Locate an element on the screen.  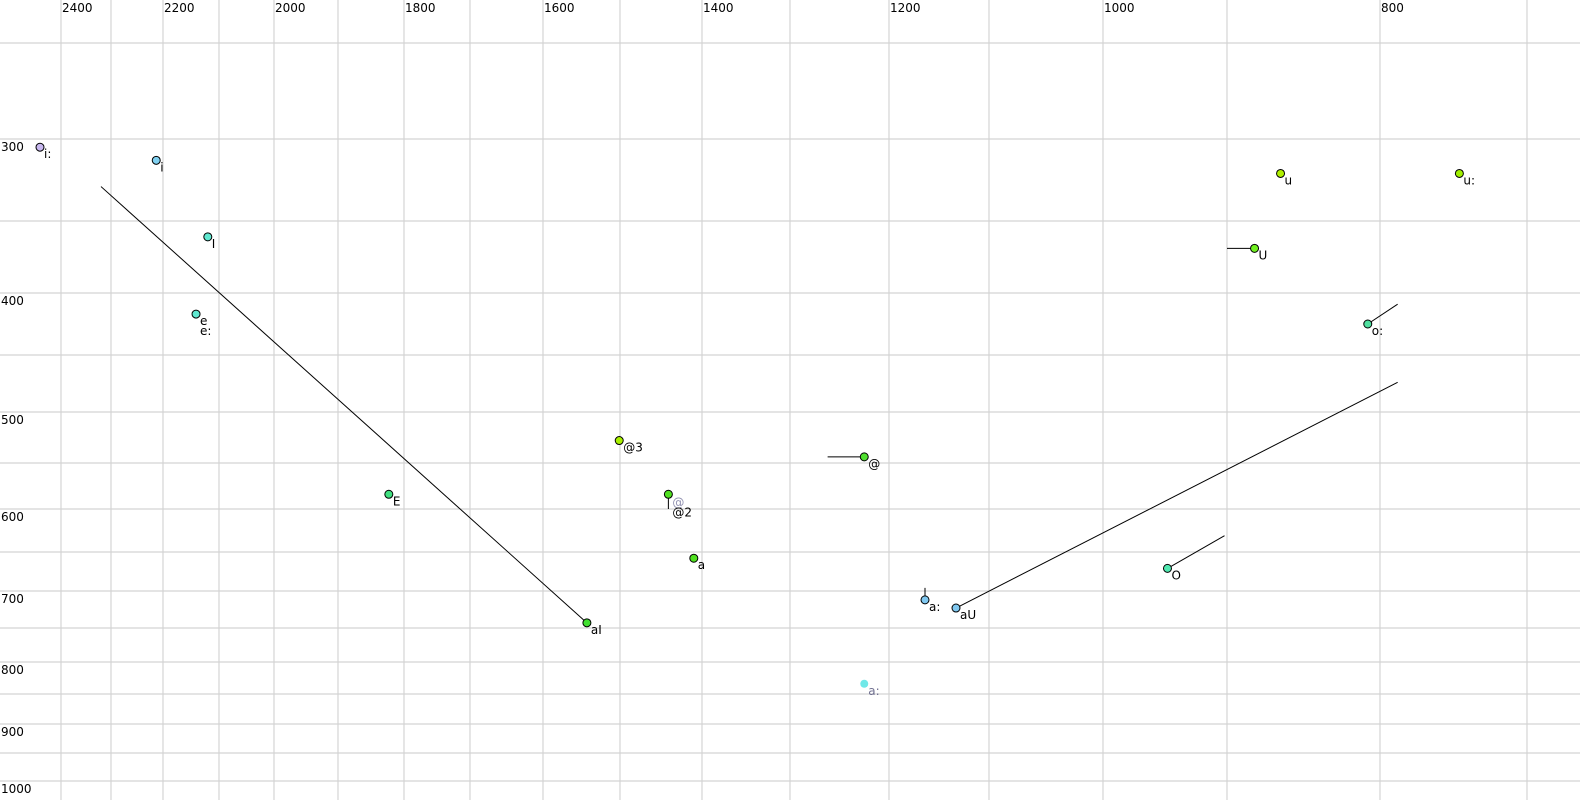
x-tick-label: 1400 is located at coordinates (718, 8).